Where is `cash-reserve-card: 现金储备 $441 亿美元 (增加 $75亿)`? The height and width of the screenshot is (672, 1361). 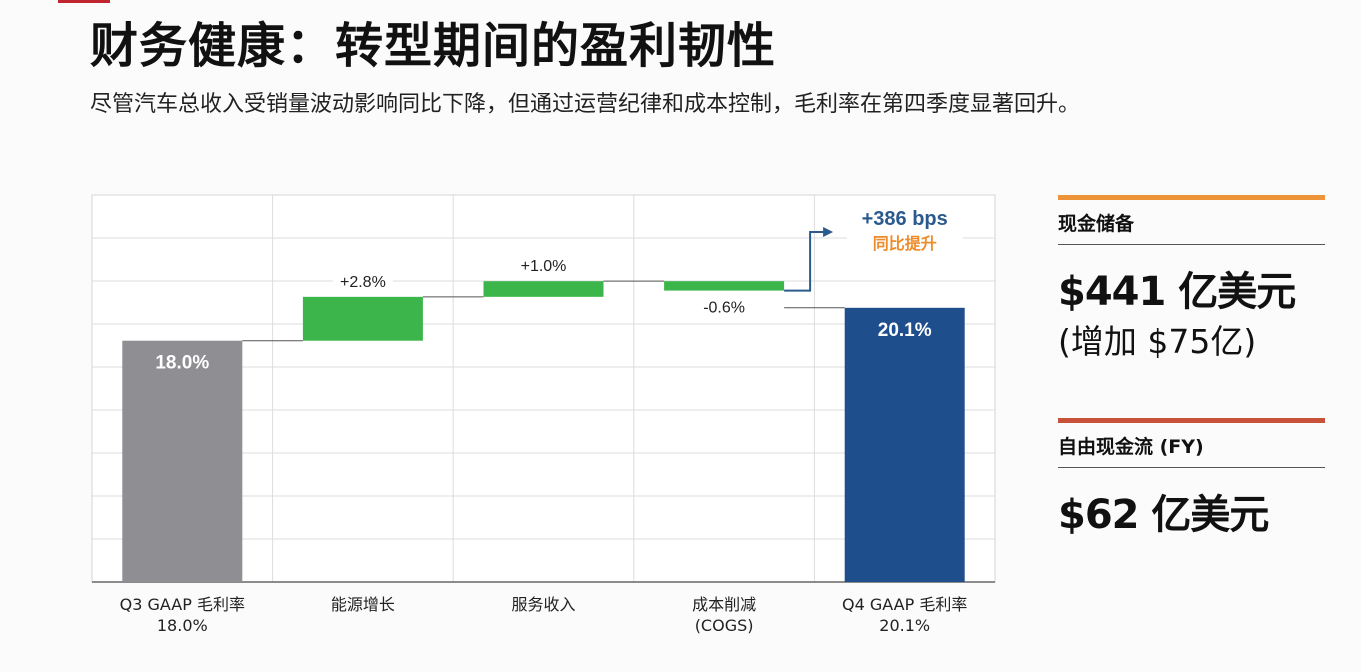 cash-reserve-card: 现金储备 $441 亿美元 (增加 $75亿) is located at coordinates (1191, 279).